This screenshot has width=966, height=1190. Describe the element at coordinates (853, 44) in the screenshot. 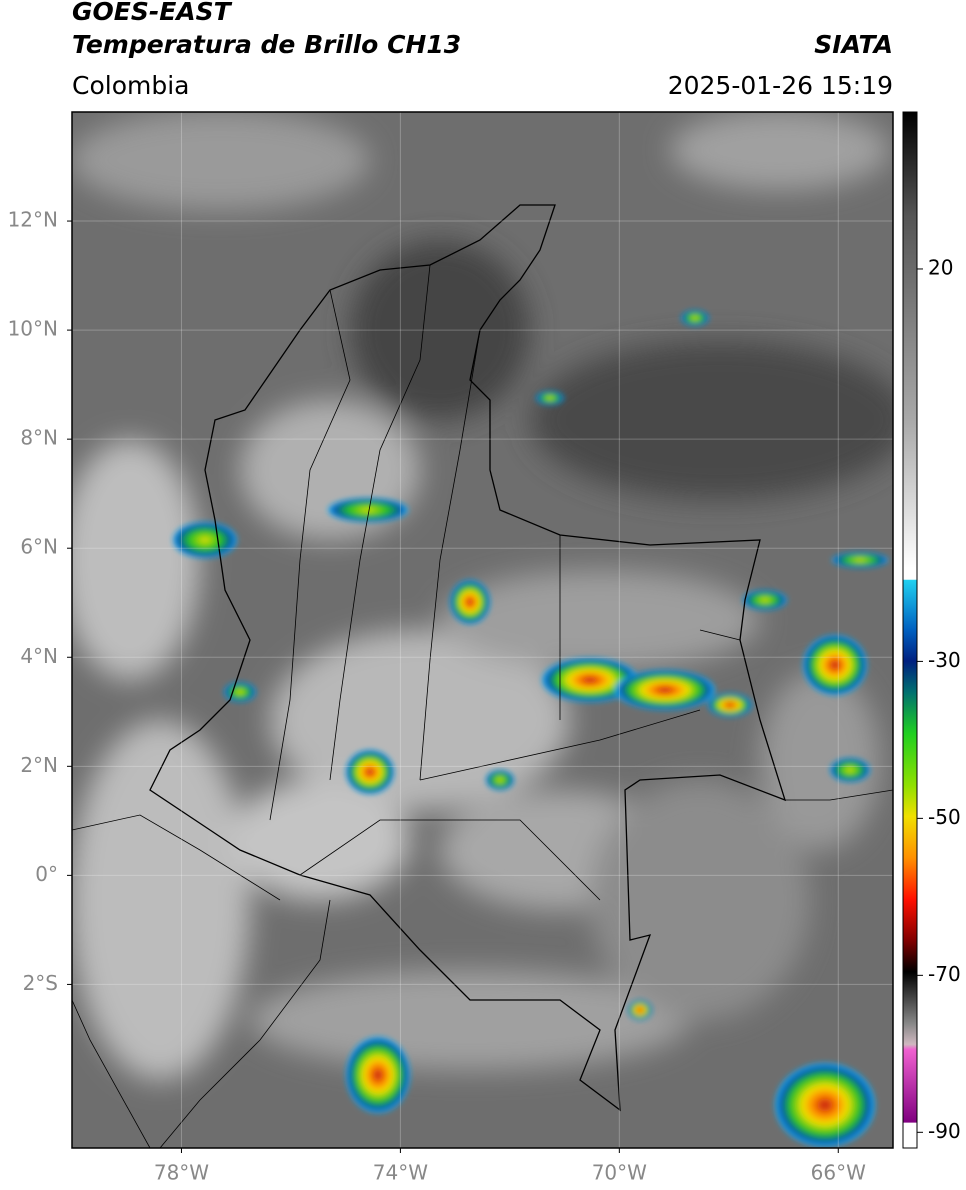

I see `source: SIATA` at that location.